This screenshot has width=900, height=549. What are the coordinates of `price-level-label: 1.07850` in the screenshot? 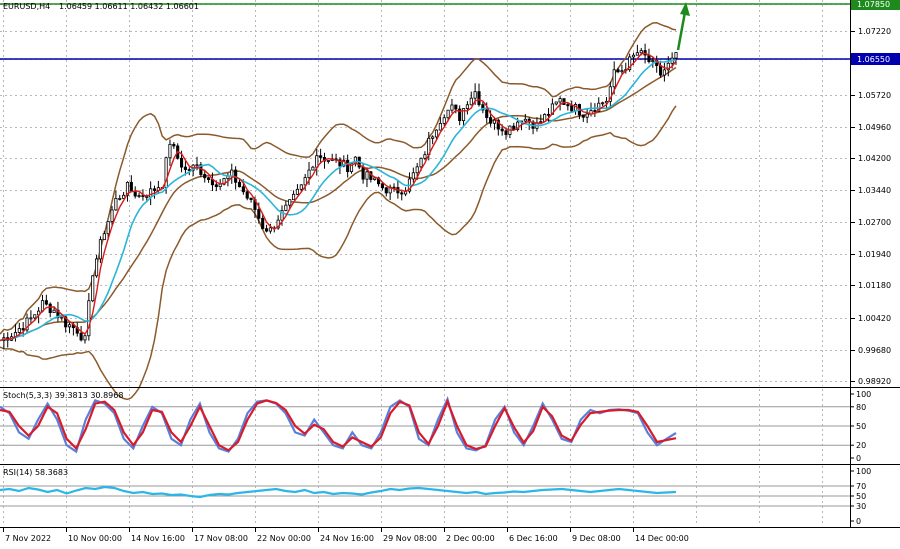 It's located at (873, 4).